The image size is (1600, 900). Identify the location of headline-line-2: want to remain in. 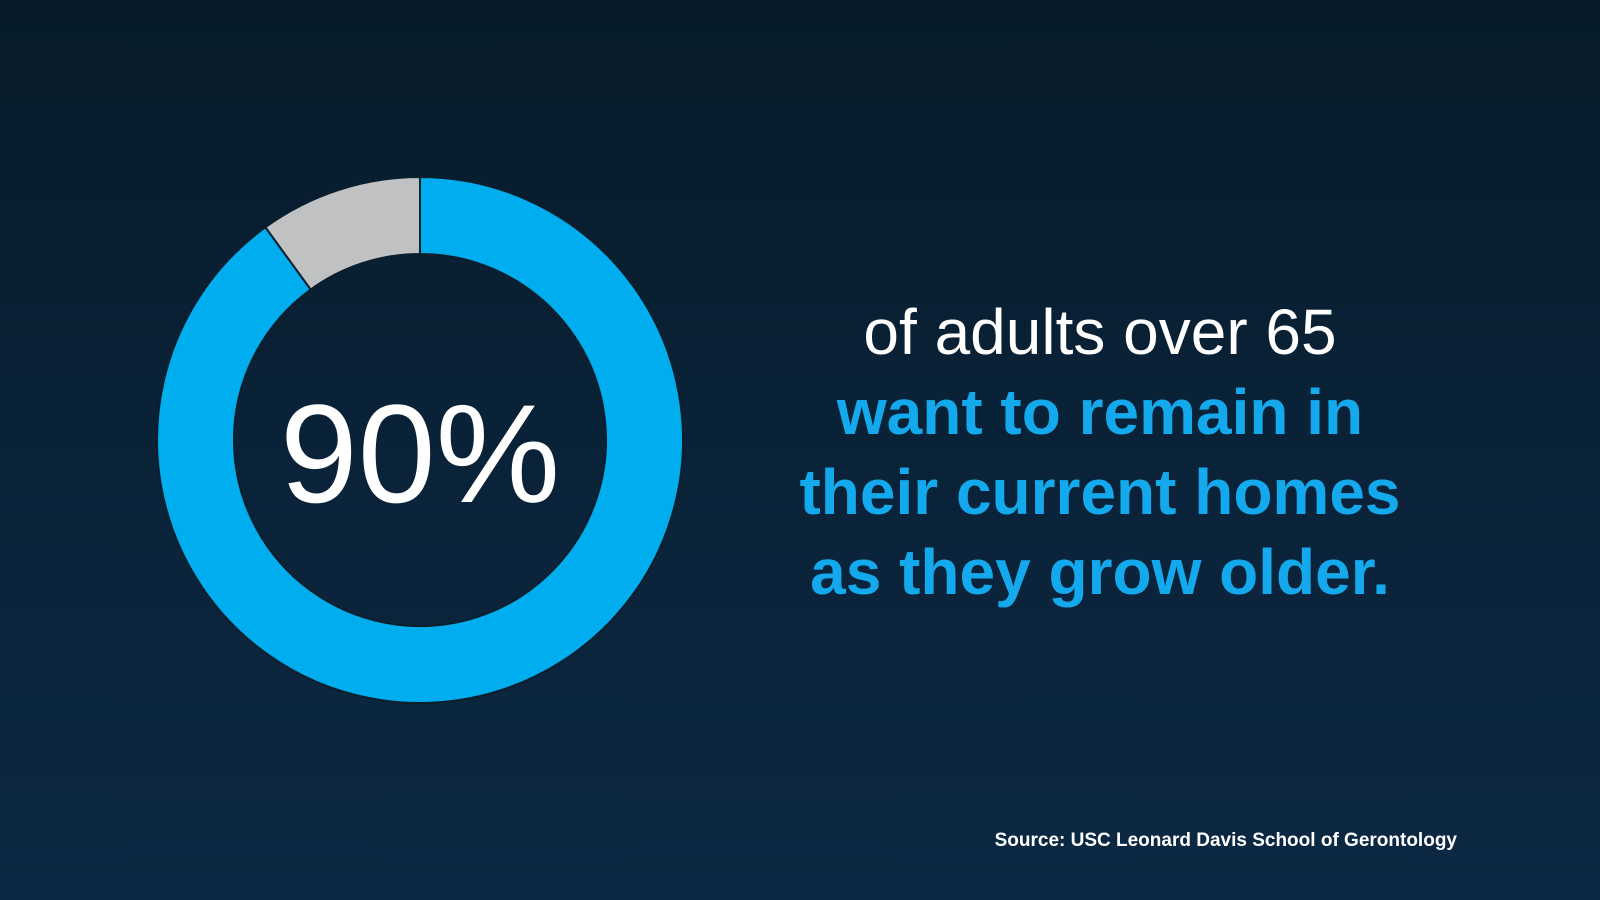
(1100, 412).